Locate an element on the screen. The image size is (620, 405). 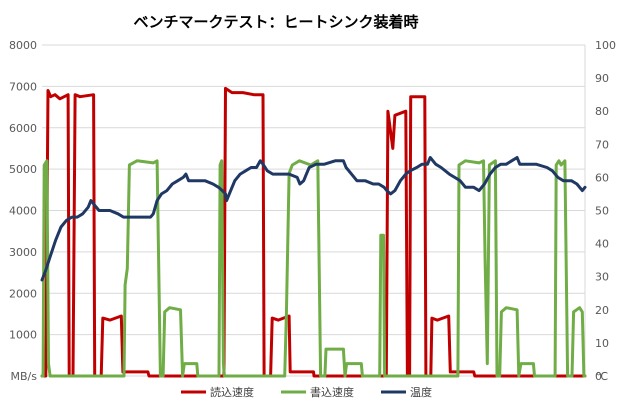
right-tick-label: 70 is located at coordinates (602, 144).